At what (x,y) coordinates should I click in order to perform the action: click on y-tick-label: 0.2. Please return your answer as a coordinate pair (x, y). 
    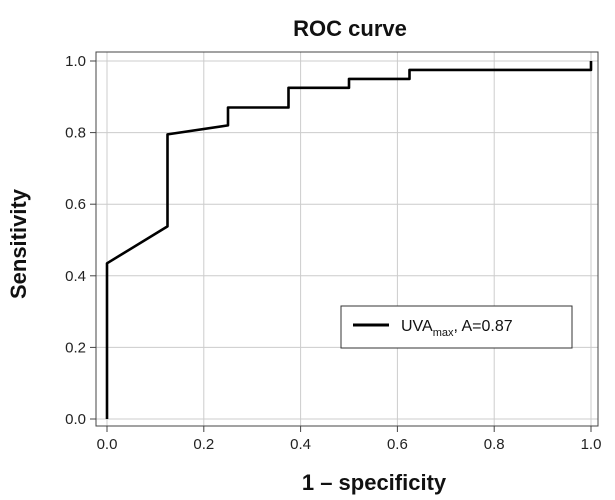
    Looking at the image, I should click on (75, 347).